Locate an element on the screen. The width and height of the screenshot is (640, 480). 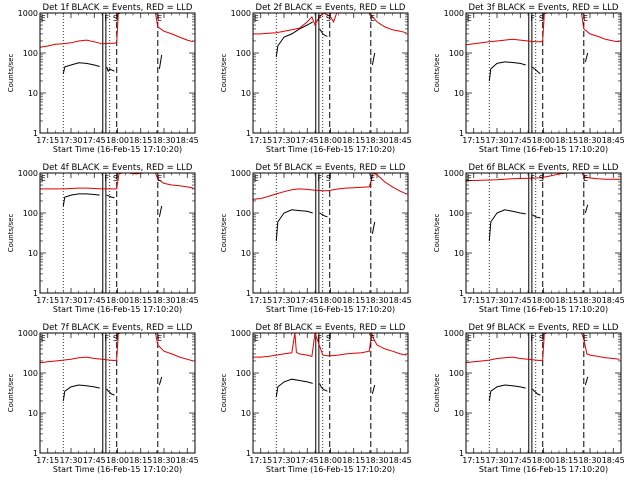
chart-title: Det 6f BLACK = Events, RED = LLD is located at coordinates (544, 168).